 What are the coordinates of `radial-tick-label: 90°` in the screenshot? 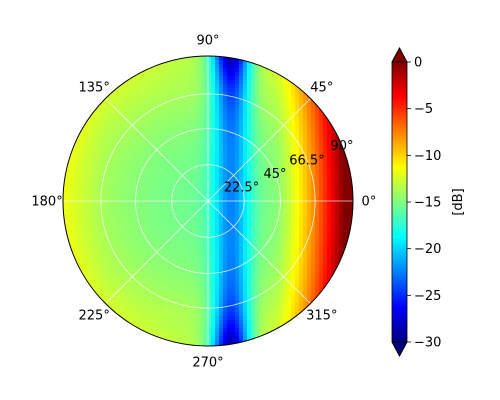 It's located at (341, 146).